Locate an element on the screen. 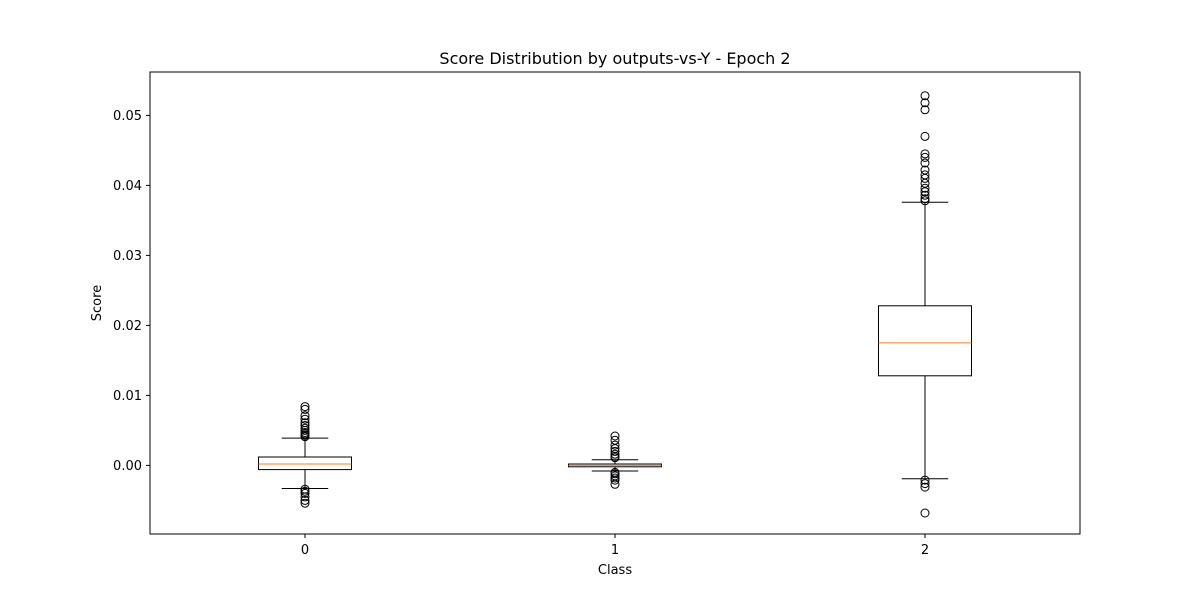 Image resolution: width=1200 pixels, height=600 pixels. y-tick-label: 0.00 is located at coordinates (127, 466).